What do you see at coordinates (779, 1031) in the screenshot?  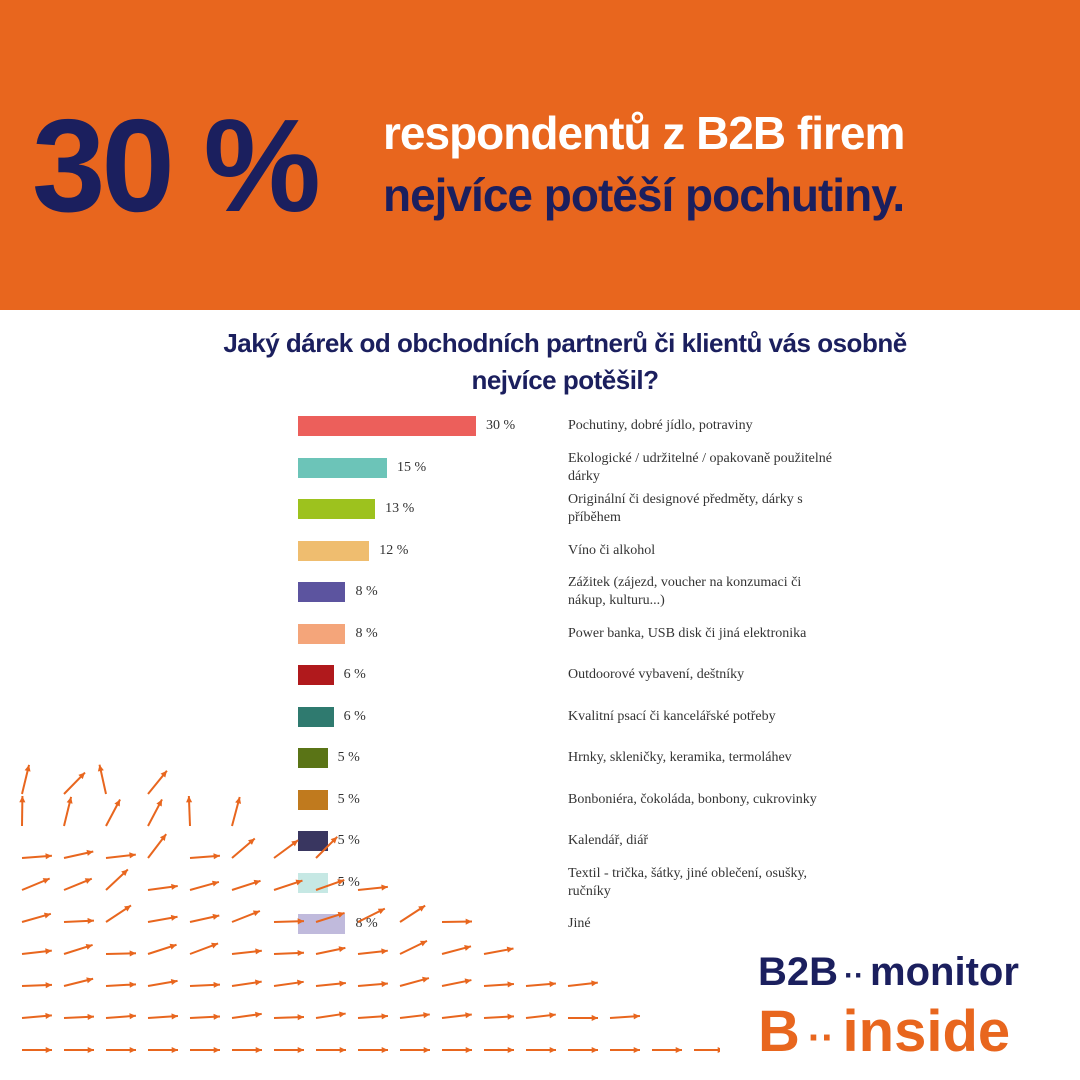 I see `logo-text: B` at bounding box center [779, 1031].